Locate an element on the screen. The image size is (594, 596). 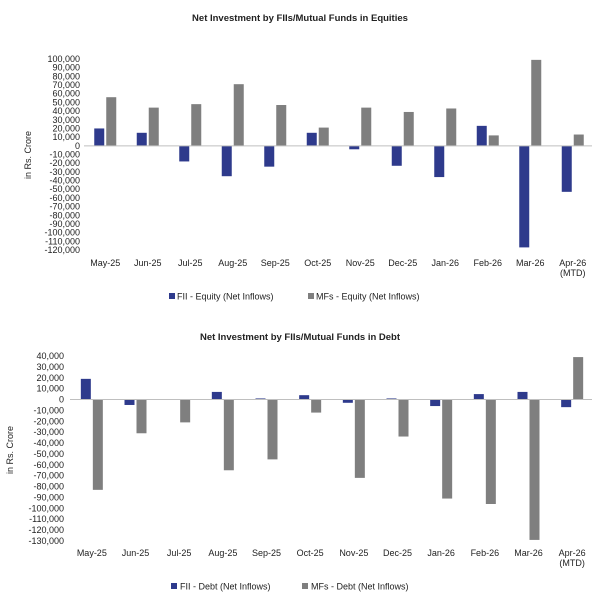
y-tick-label: 100,000 is located at coordinates (63, 59).